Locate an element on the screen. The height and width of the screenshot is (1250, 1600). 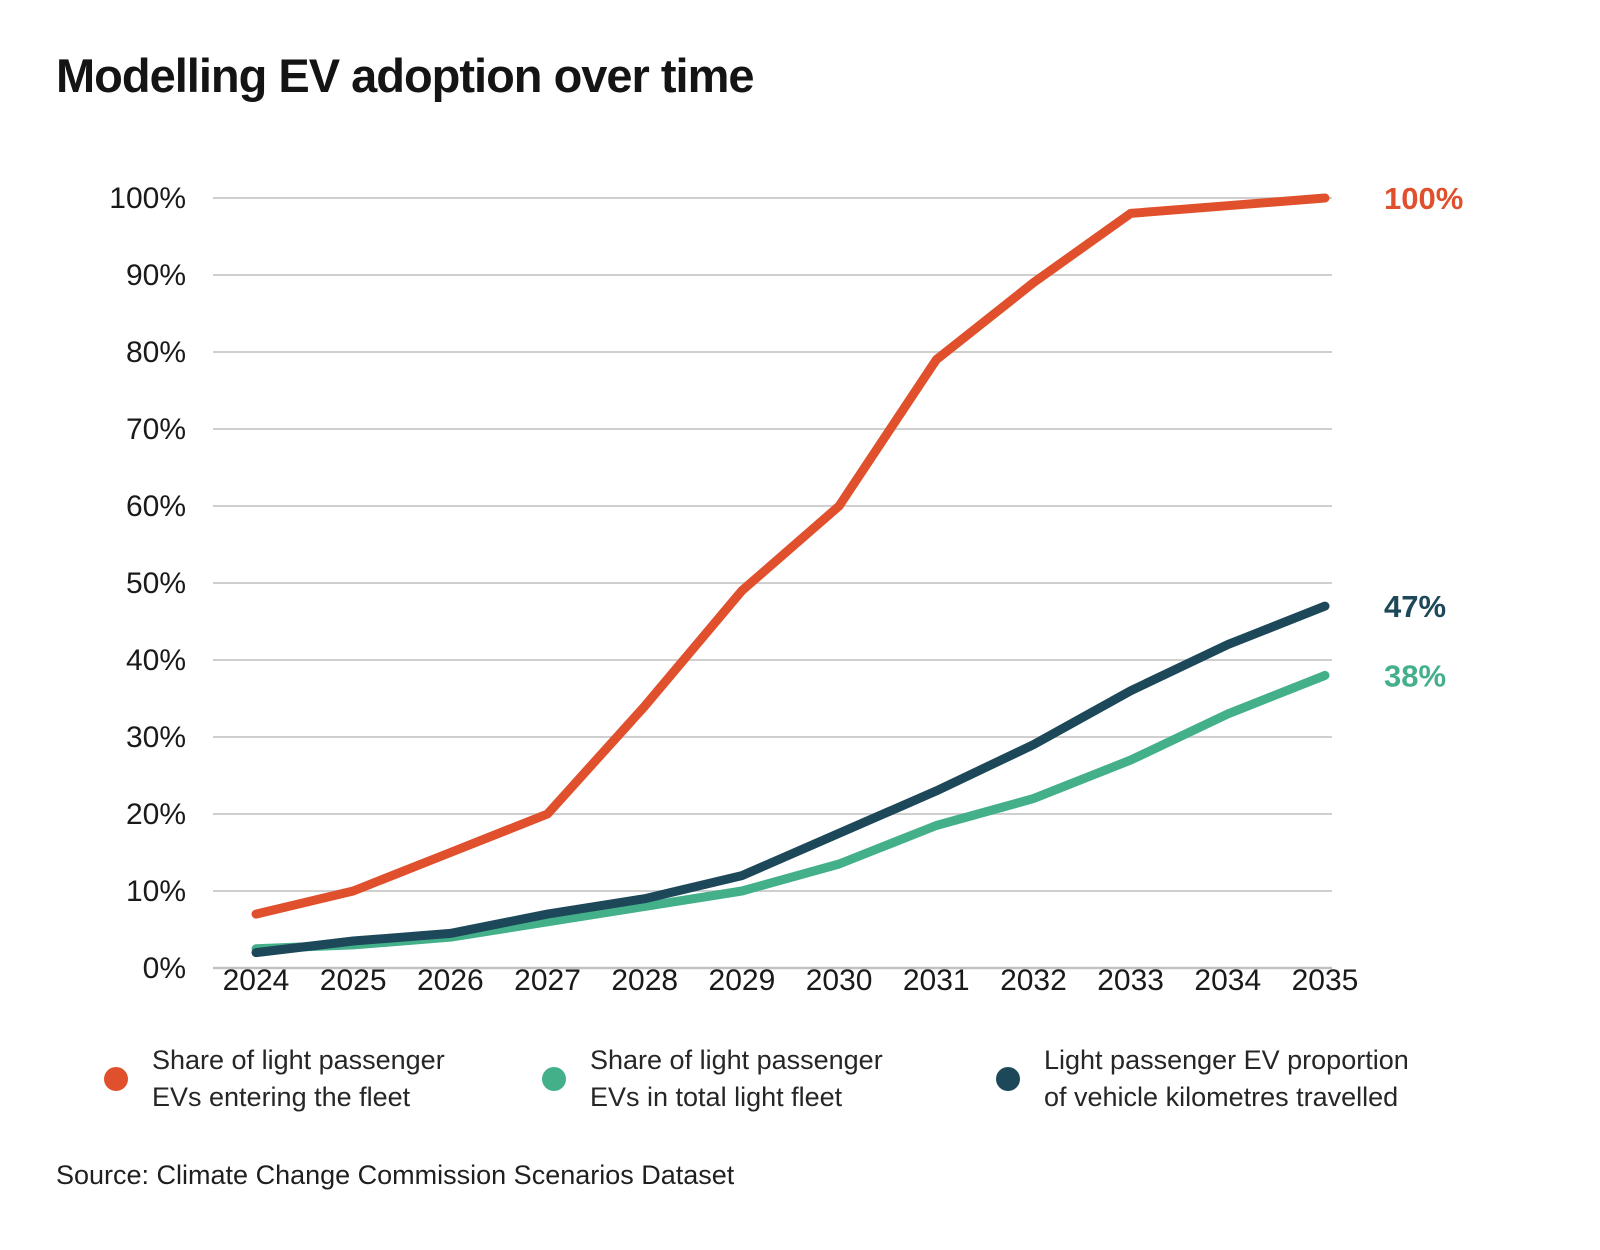
x-tick-label: 2034 is located at coordinates (1227, 980).